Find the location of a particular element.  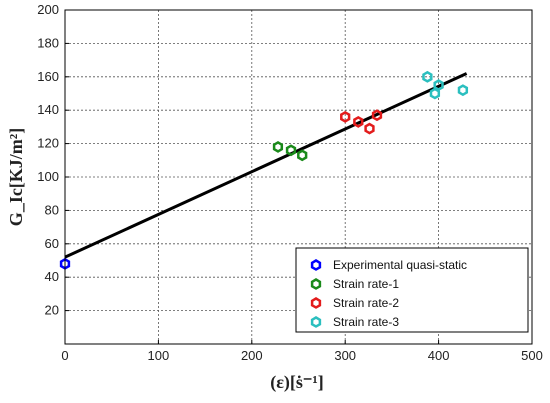

x-tick-label: 400 is located at coordinates (439, 355).